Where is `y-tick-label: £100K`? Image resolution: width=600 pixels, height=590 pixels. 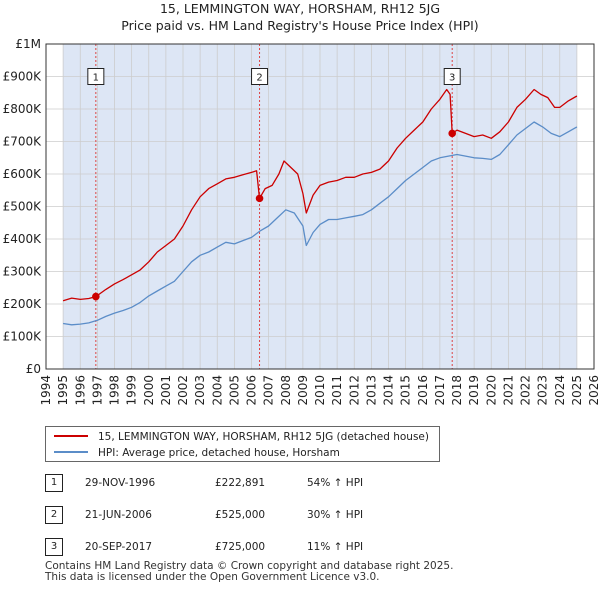 y-tick-label: £100K is located at coordinates (23, 337).